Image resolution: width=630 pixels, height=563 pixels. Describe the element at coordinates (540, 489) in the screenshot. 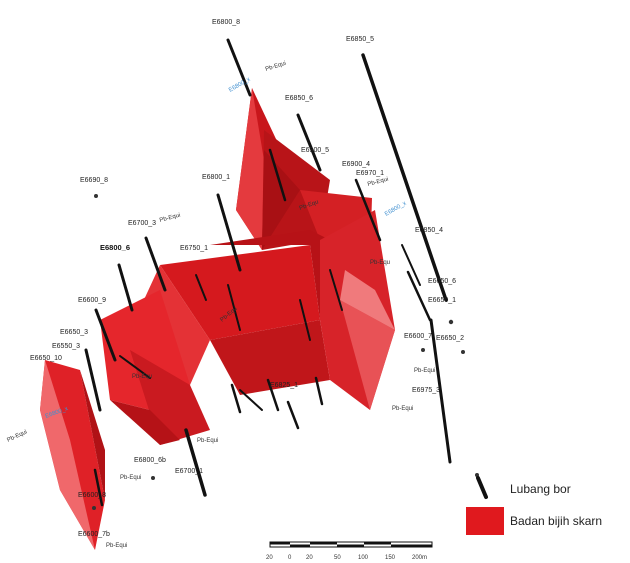

I see `legend-hole-label: Lubang bor` at that location.